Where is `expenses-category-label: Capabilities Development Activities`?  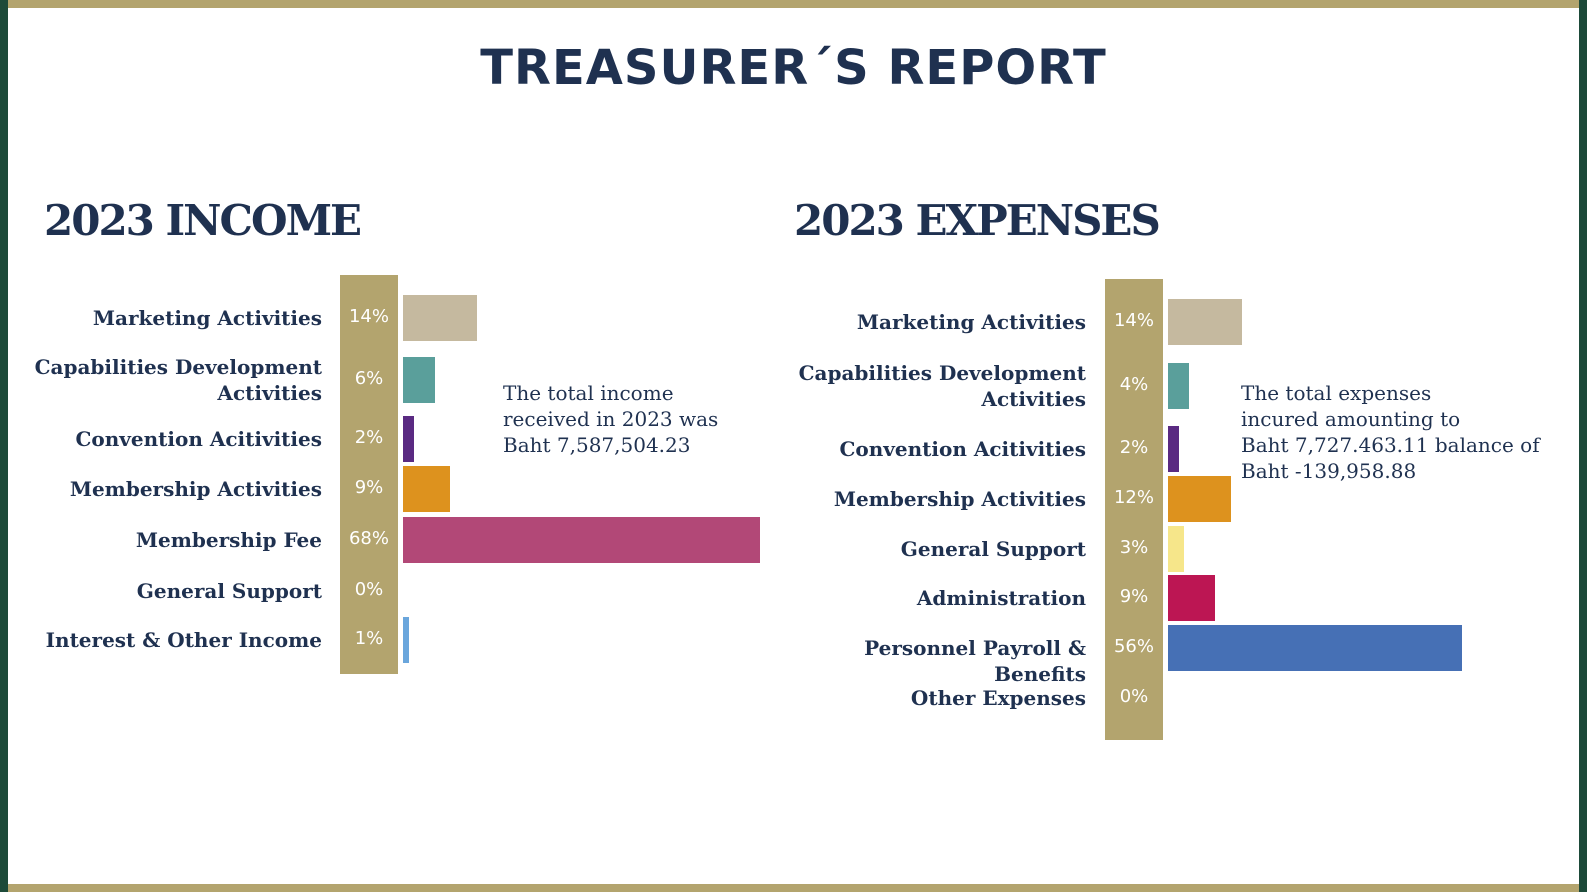 expenses-category-label: Capabilities Development Activities is located at coordinates (942, 386).